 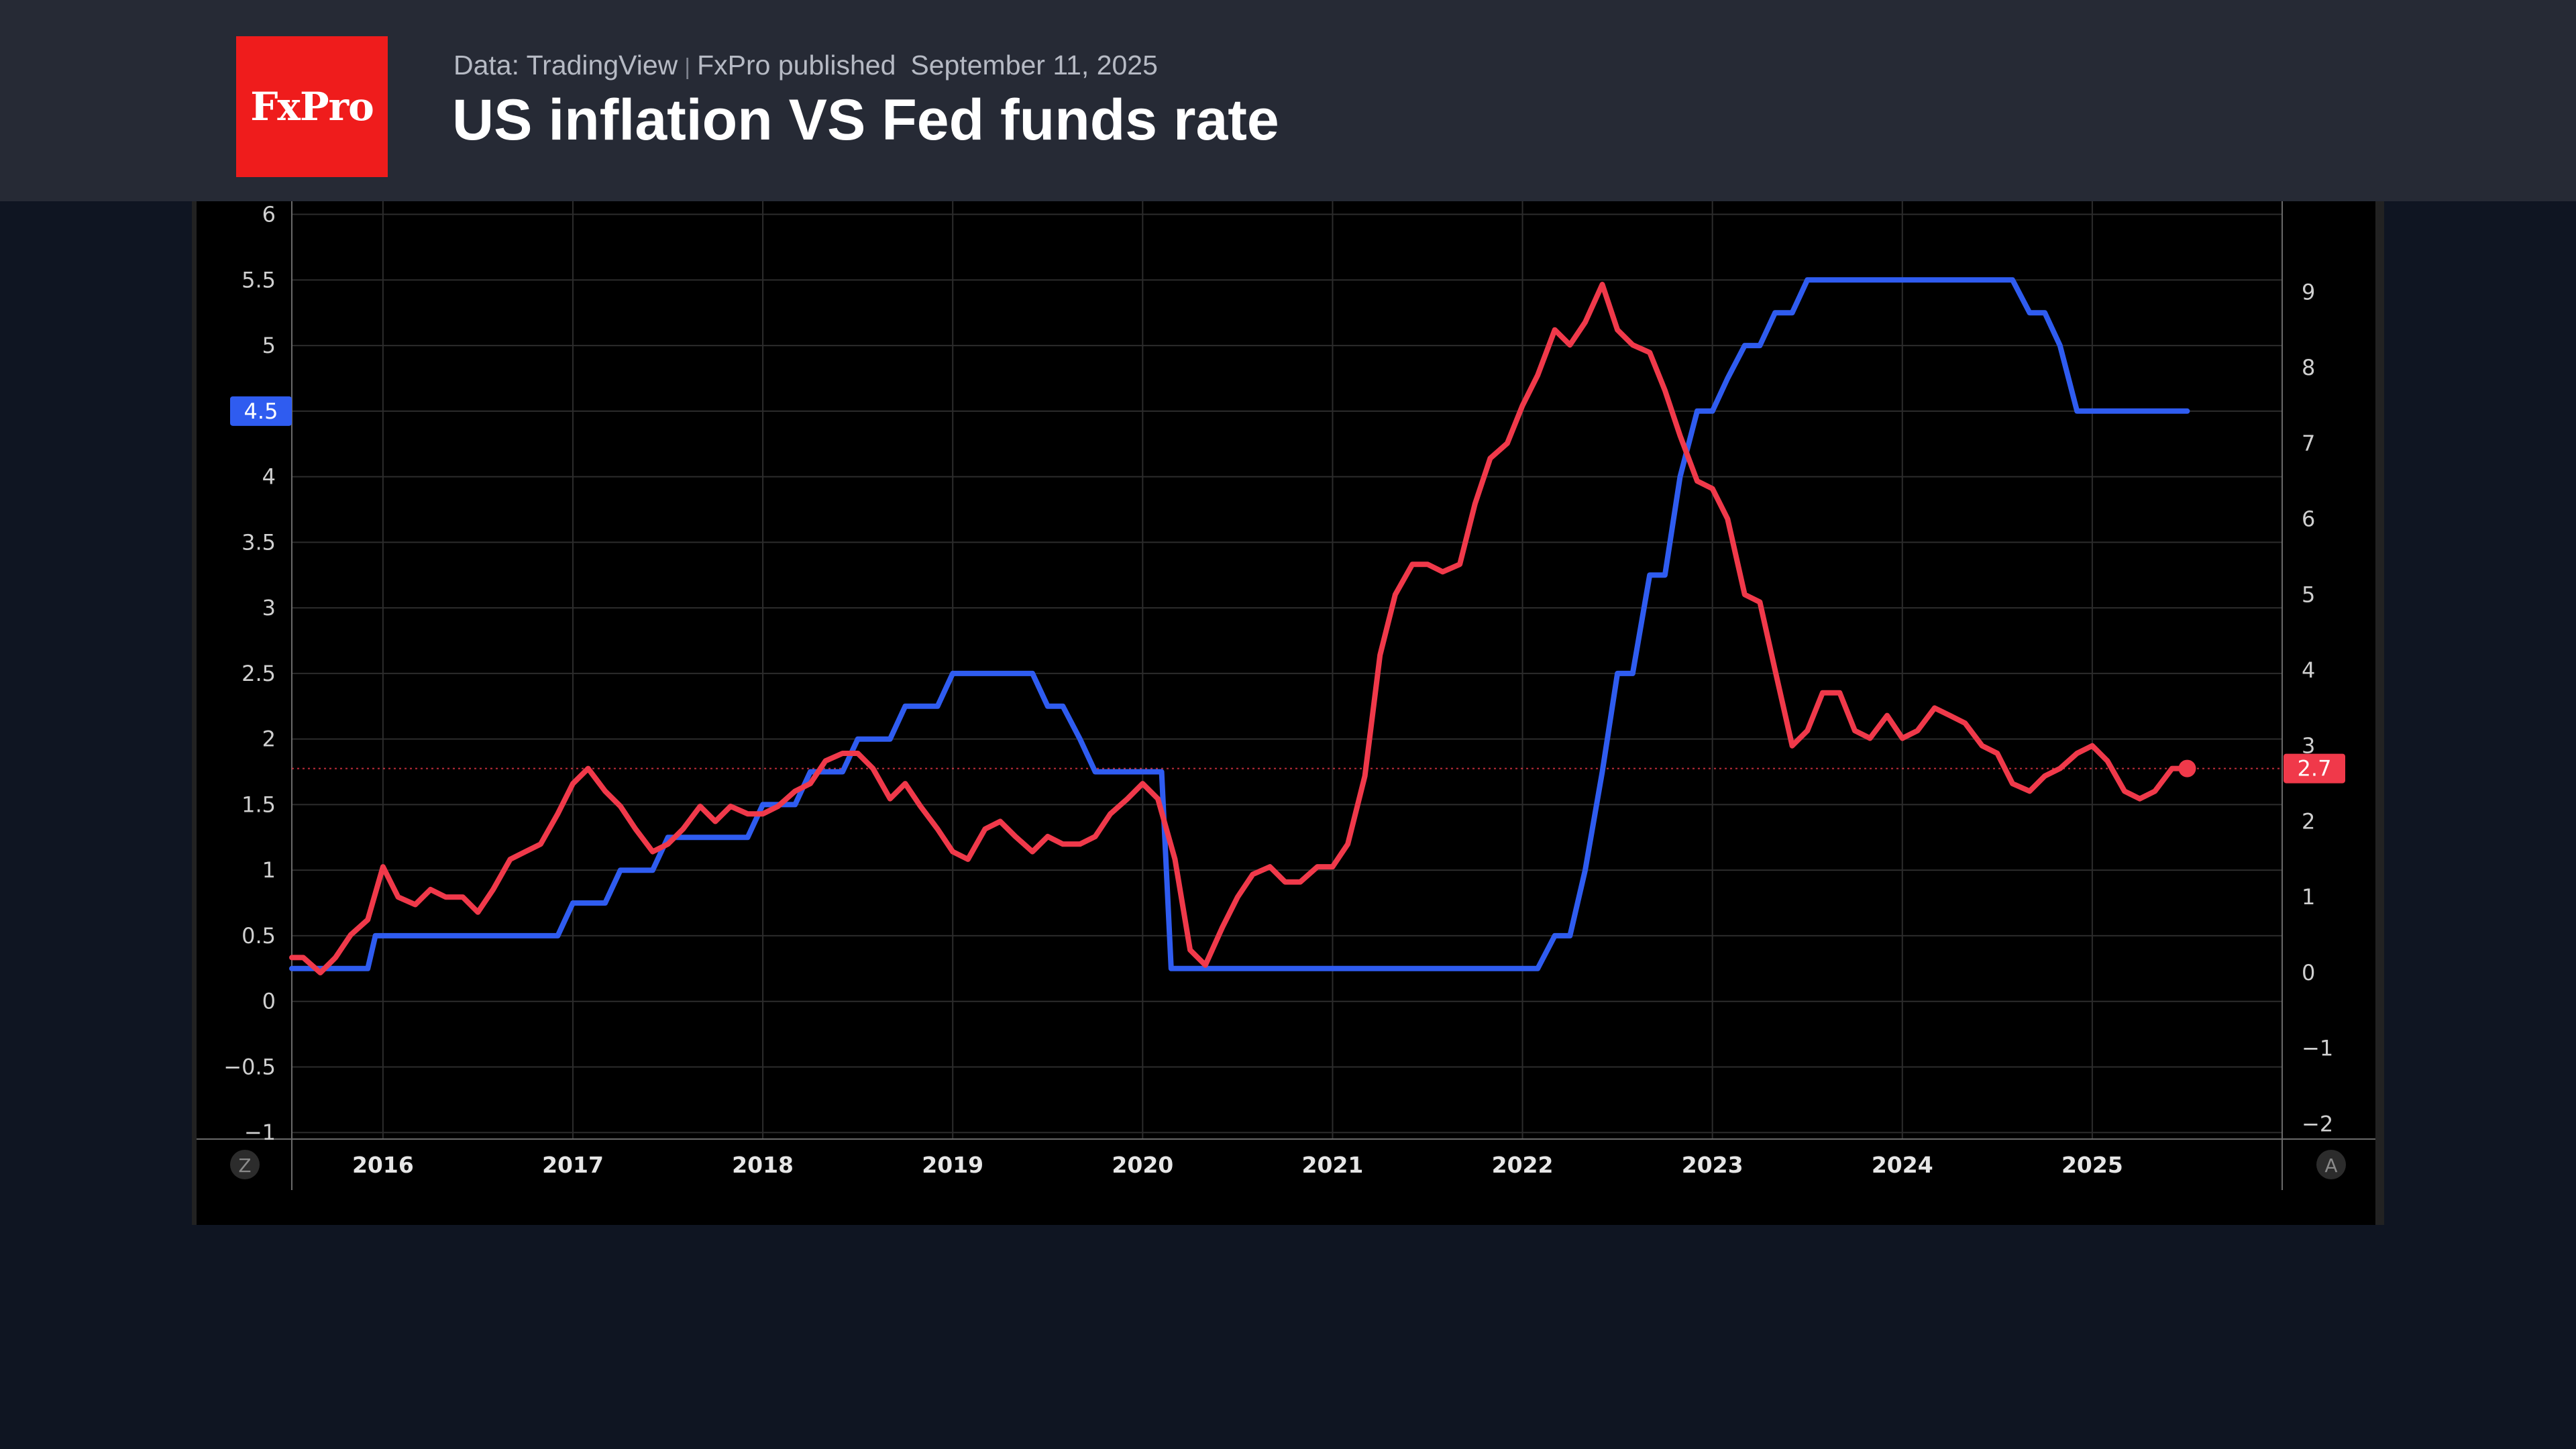 I want to click on x-tick-label: 2025, so click(x=2092, y=1165).